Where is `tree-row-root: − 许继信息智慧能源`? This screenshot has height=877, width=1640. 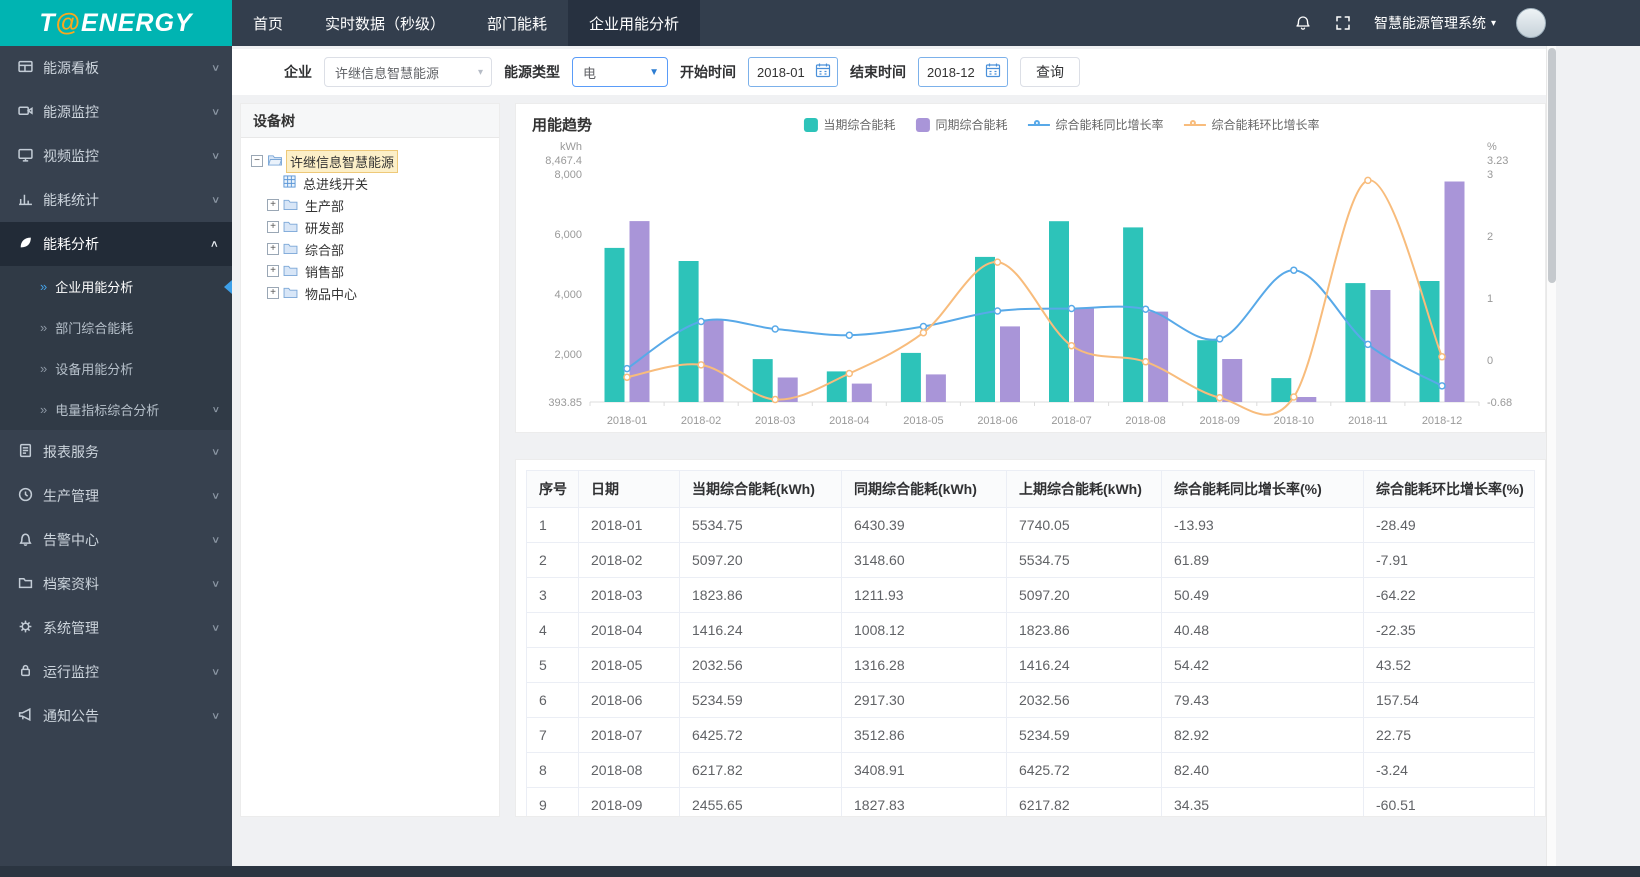
tree-row-root: − 许继信息智慧能源 is located at coordinates (370, 161).